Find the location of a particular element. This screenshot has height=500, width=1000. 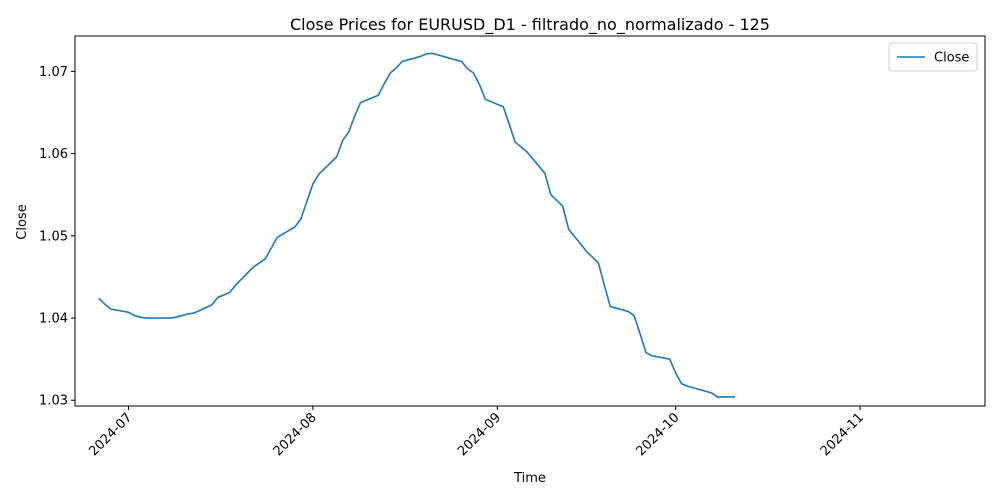

x-axis: 2024-07 2024-08 2024-09 2024-10 2024-11 is located at coordinates (476, 432).